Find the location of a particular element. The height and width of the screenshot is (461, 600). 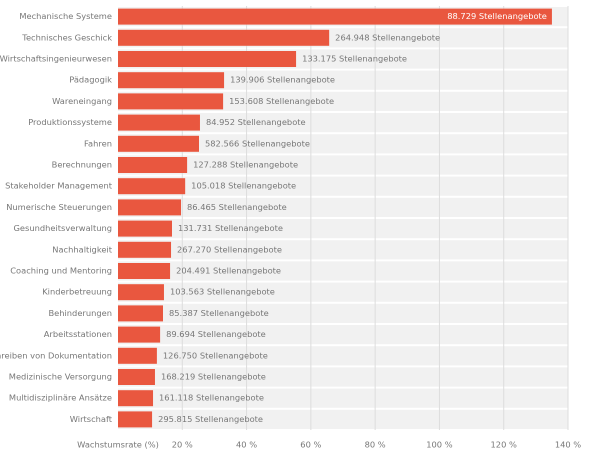

x-tick-label: 40 % is located at coordinates (246, 445).